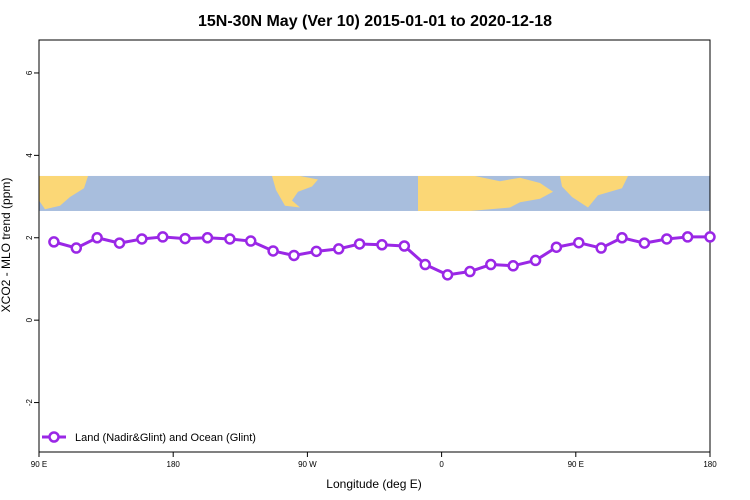 The image size is (750, 500). Describe the element at coordinates (29, 402) in the screenshot. I see `y-tick-label: -2` at that location.